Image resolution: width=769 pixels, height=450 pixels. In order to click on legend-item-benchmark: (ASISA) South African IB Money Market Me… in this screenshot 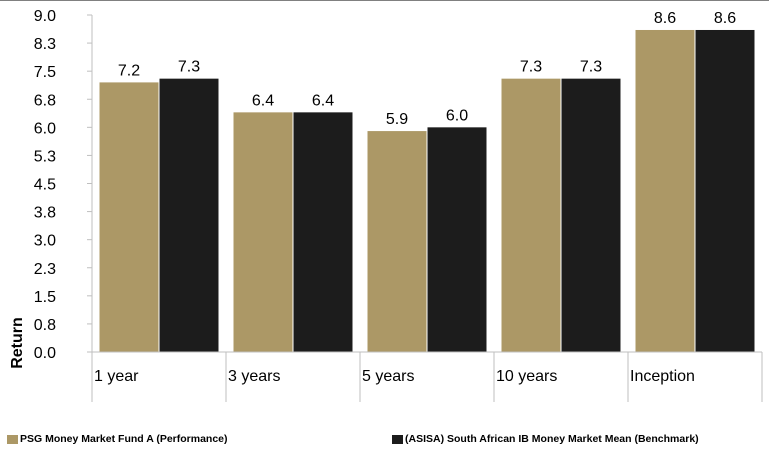, I will do `click(545, 439)`.